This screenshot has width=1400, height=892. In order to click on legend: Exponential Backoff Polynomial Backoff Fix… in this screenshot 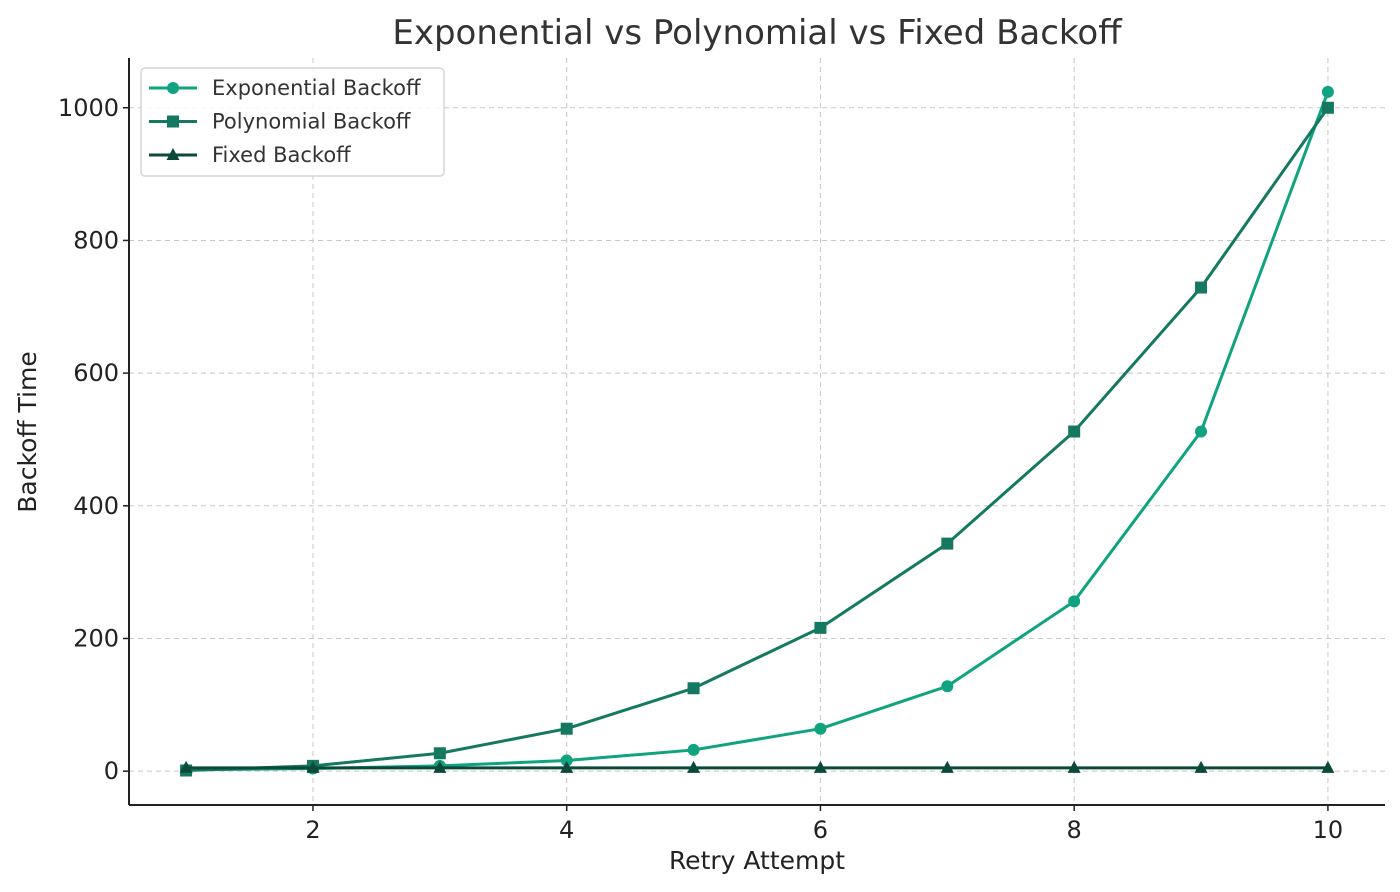, I will do `click(292, 122)`.